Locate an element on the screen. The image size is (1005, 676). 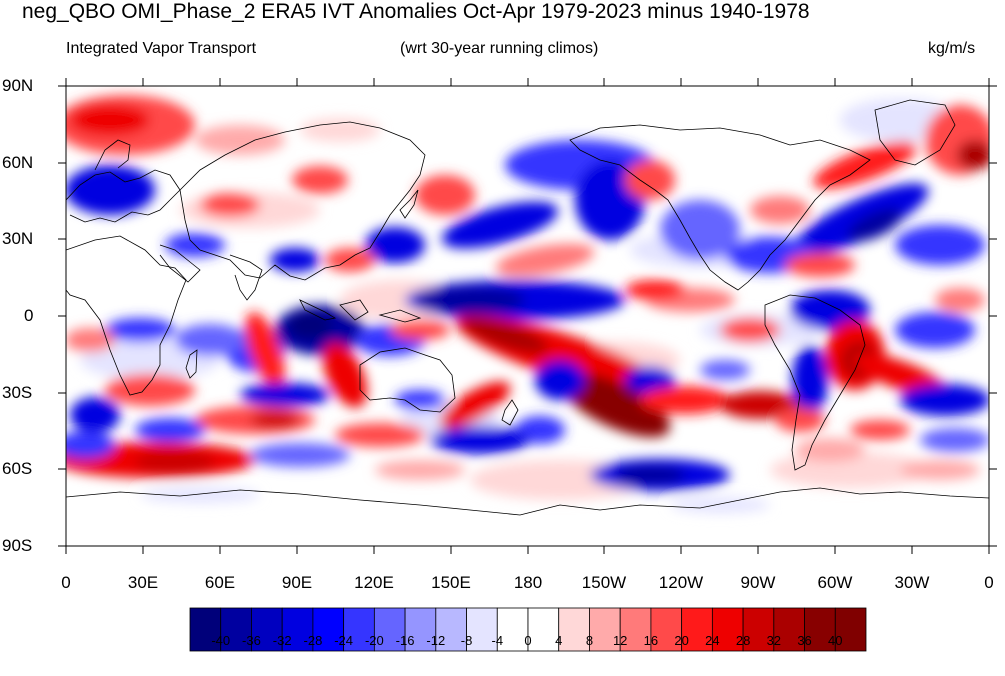
lon-label-0: 0 is located at coordinates (66, 582).